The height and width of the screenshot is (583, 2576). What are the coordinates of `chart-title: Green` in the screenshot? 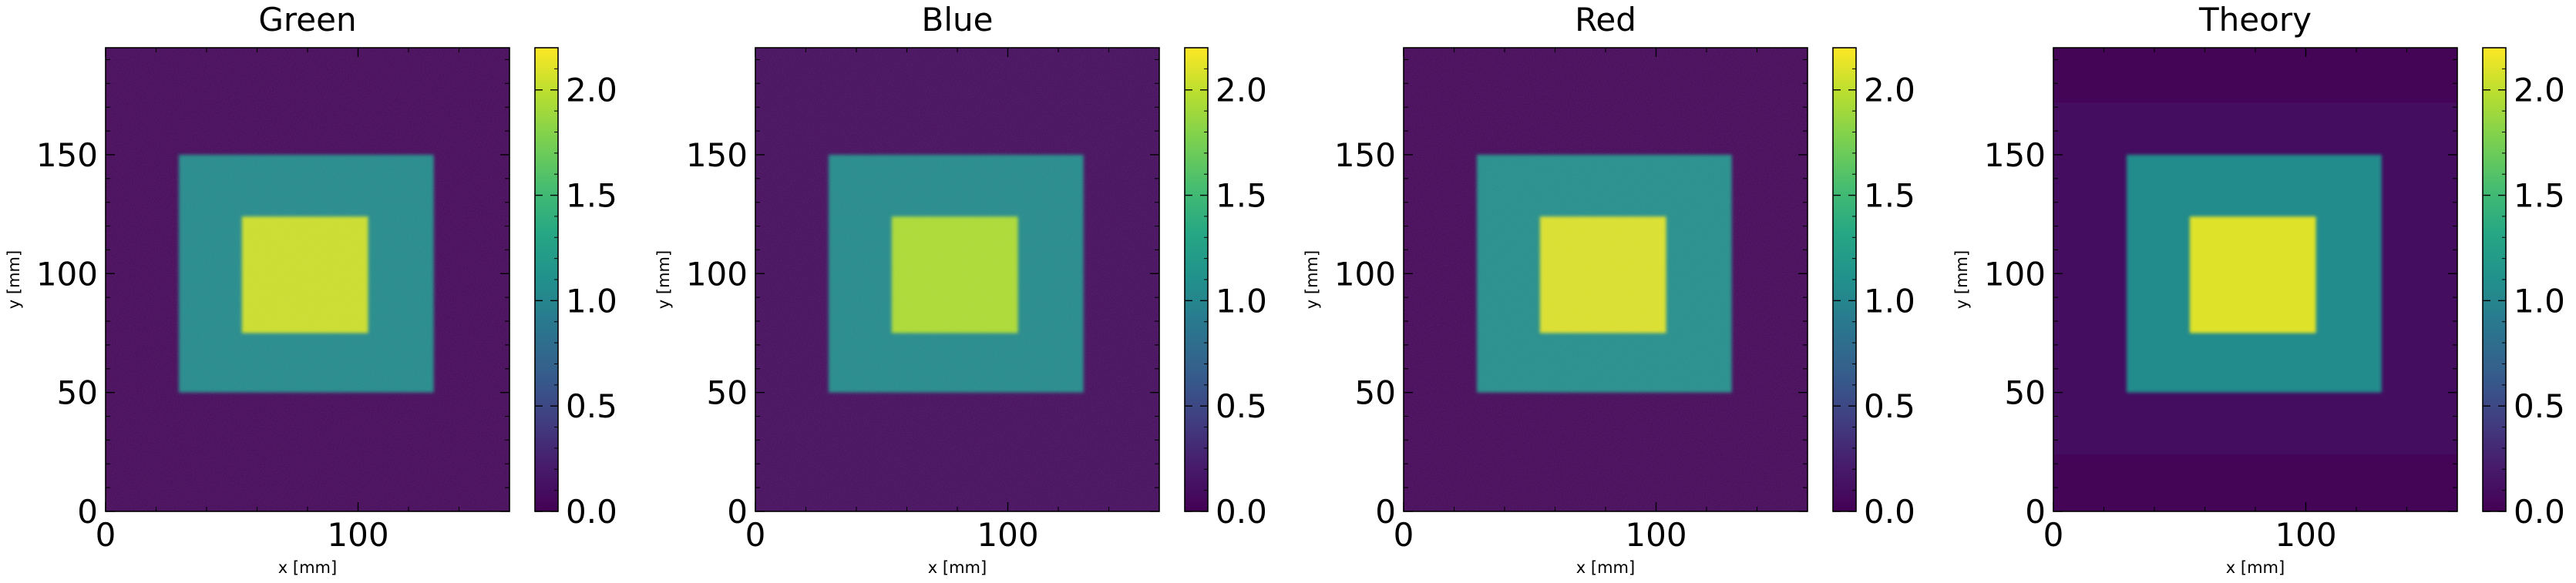 It's located at (307, 20).